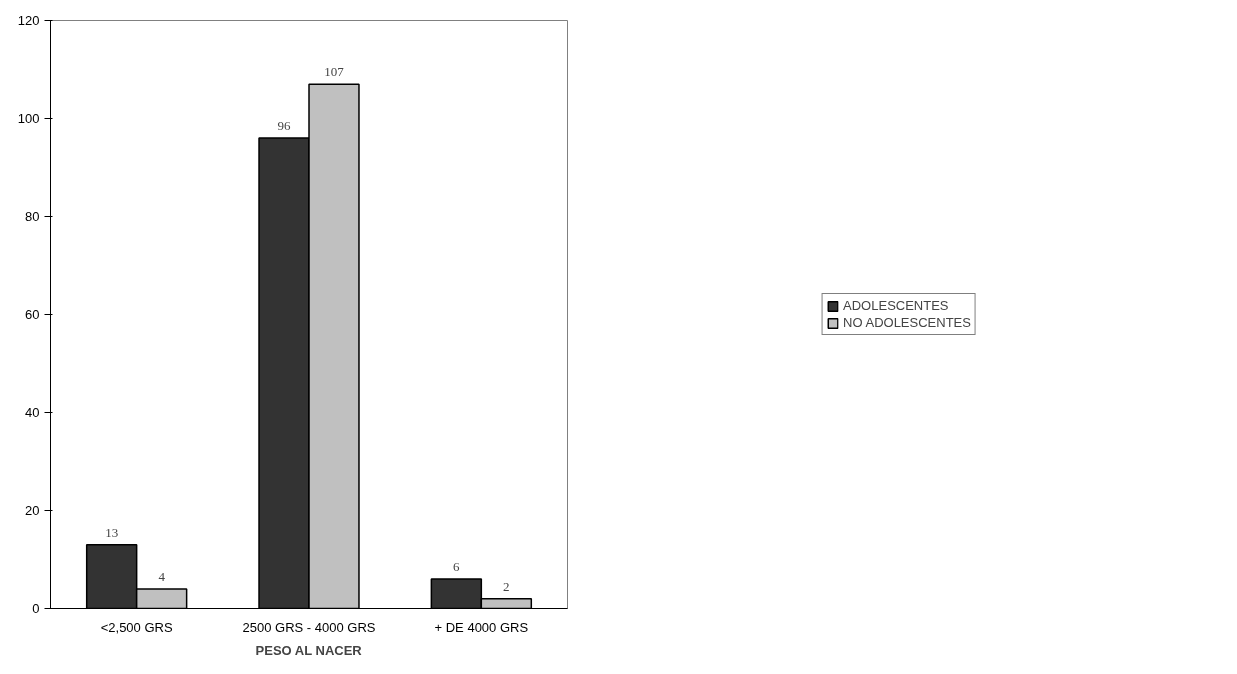  What do you see at coordinates (112, 532) in the screenshot?
I see `data-label: 13` at bounding box center [112, 532].